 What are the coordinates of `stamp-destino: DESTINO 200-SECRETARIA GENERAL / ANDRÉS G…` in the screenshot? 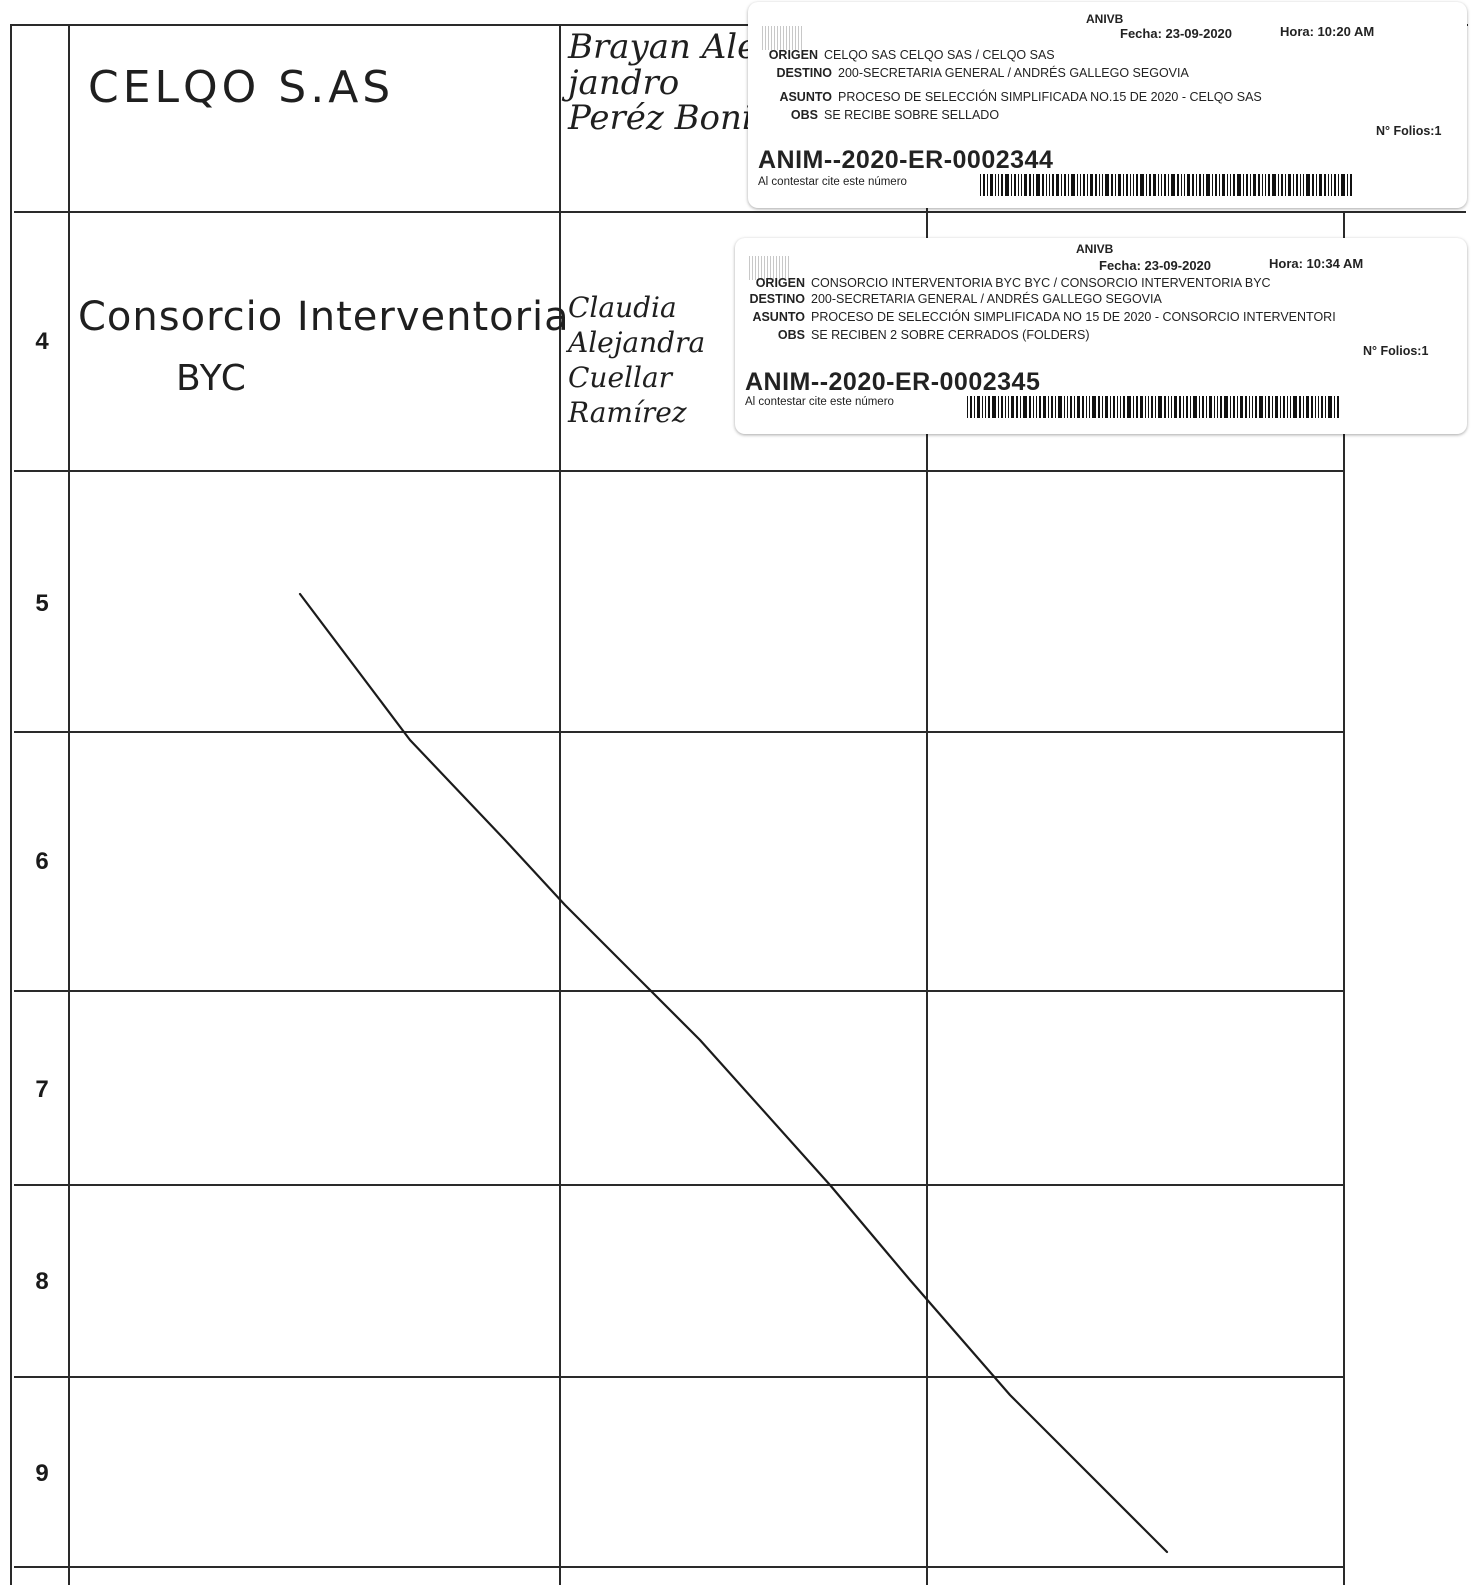 It's located at (955, 299).